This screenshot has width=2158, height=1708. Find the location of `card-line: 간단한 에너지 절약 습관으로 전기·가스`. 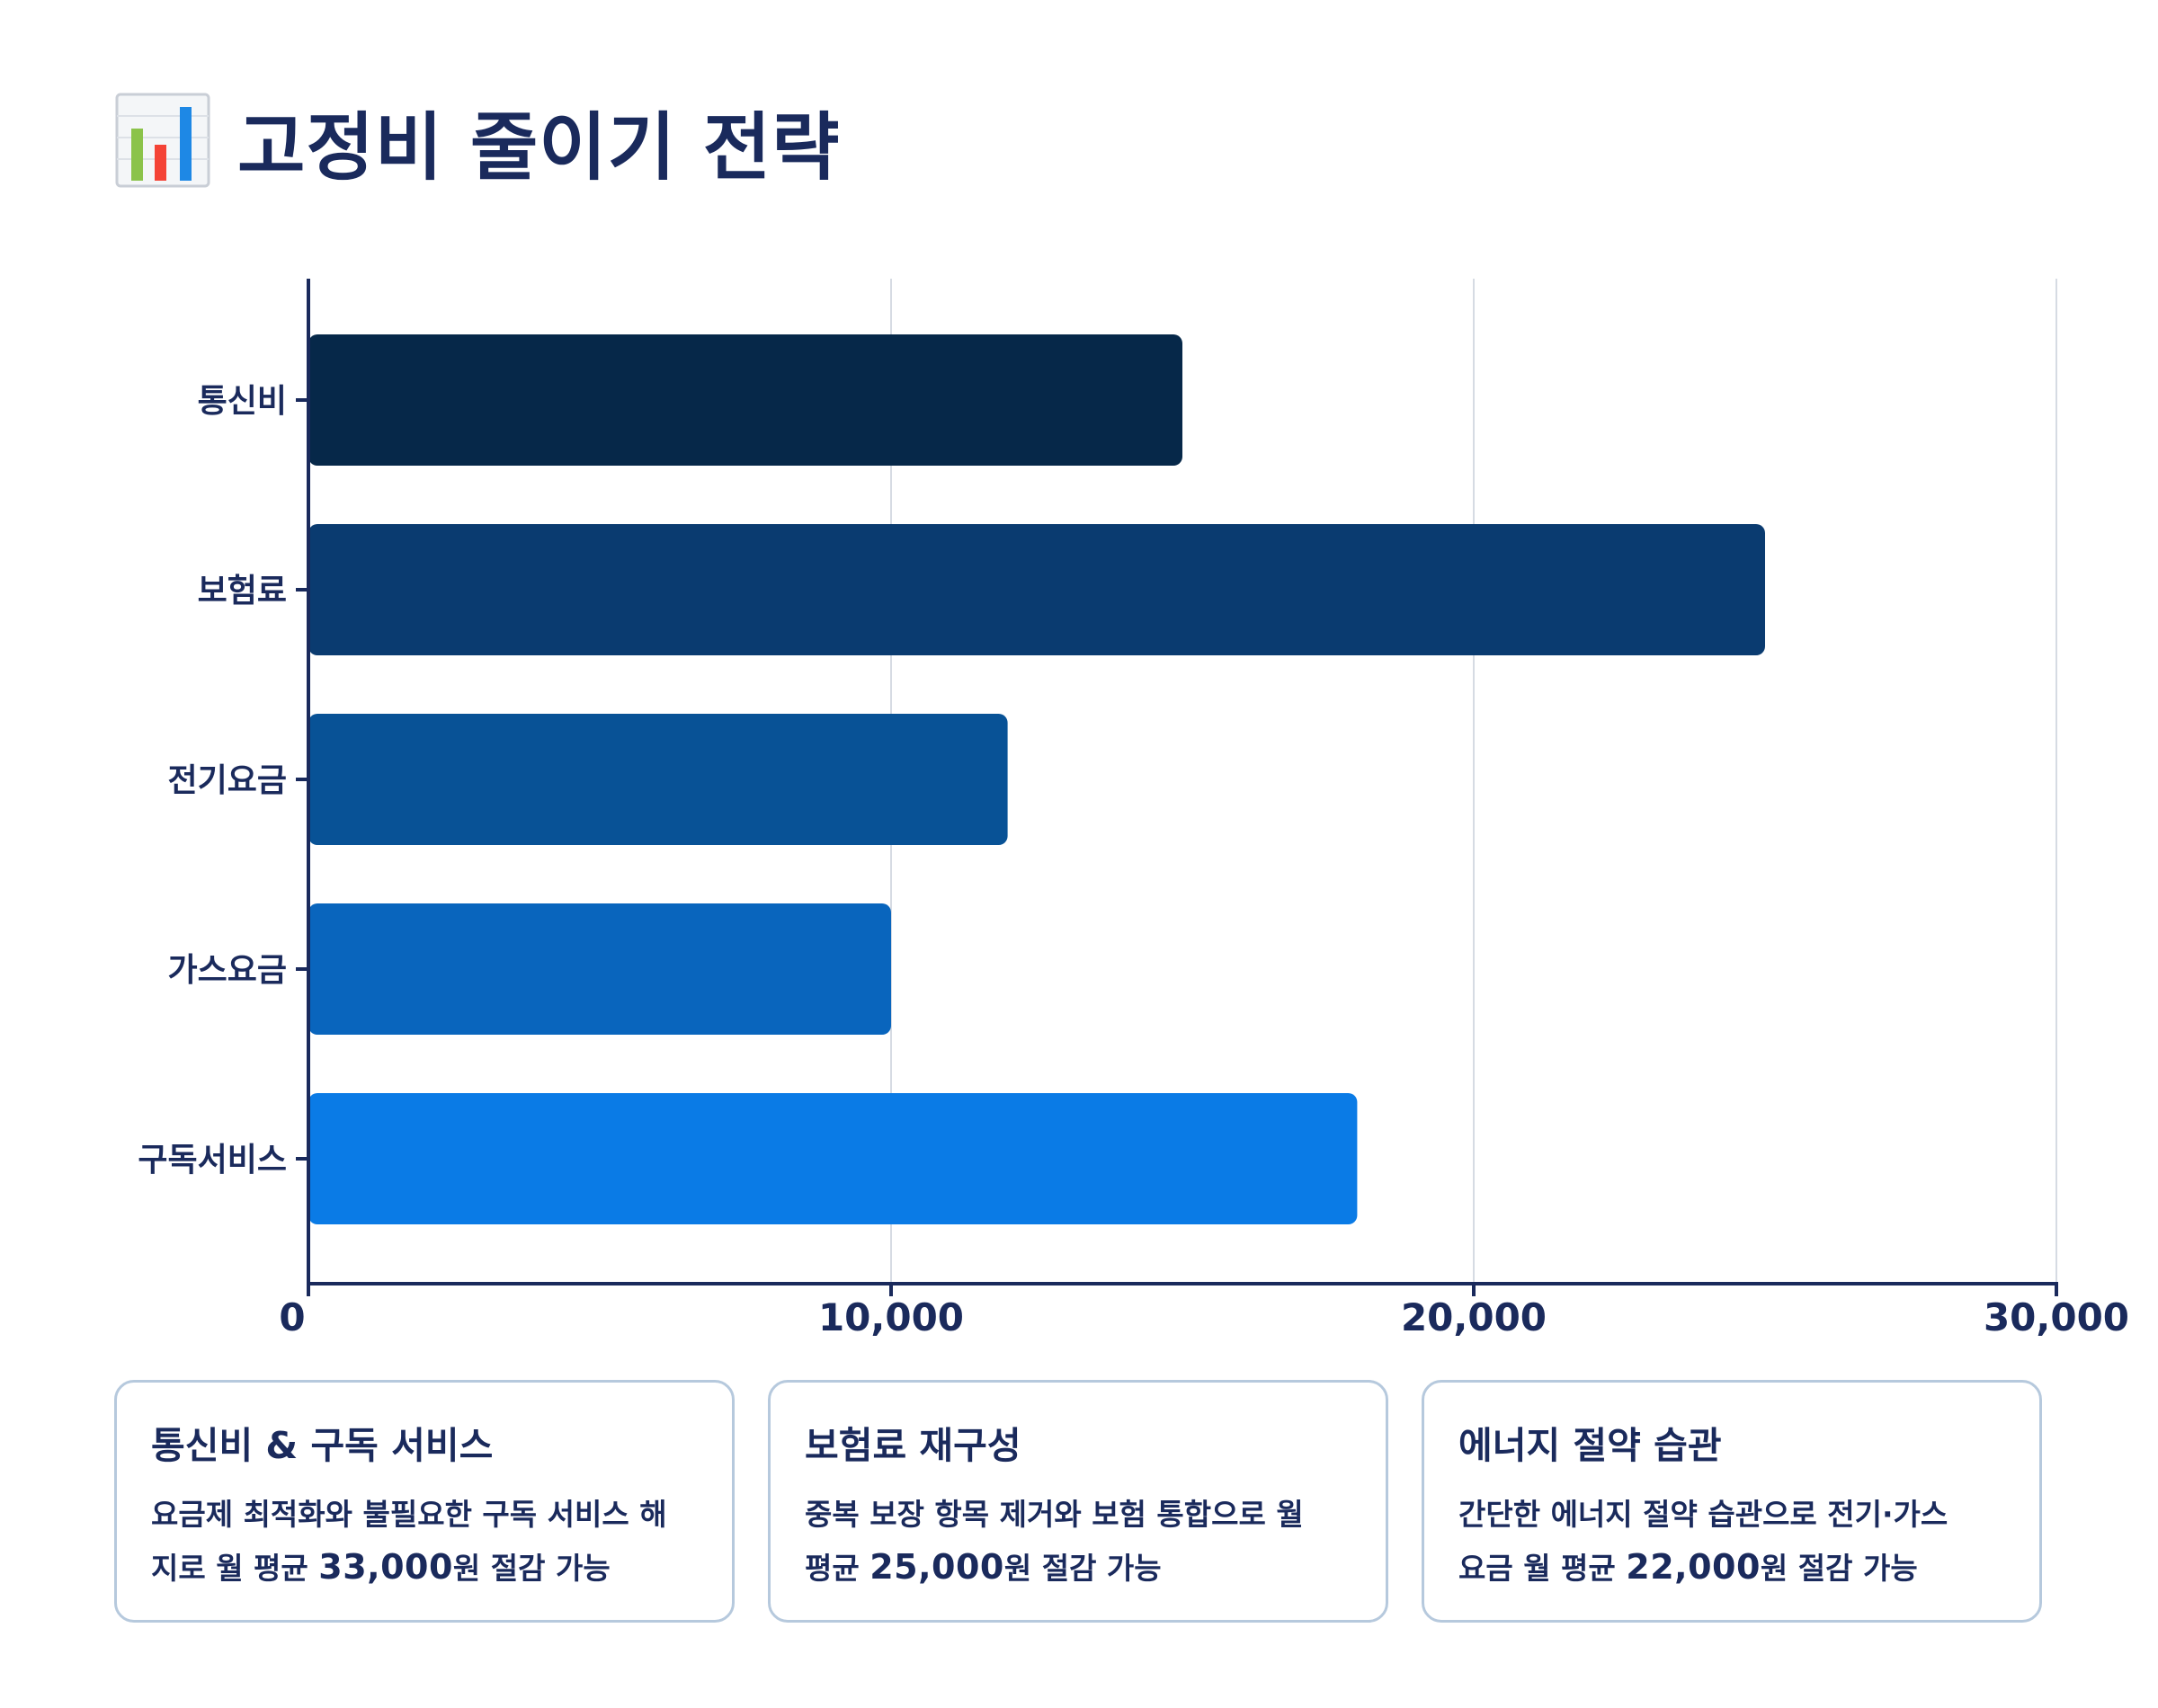

card-line: 간단한 에너지 절약 습관으로 전기·가스 is located at coordinates (1703, 1514).